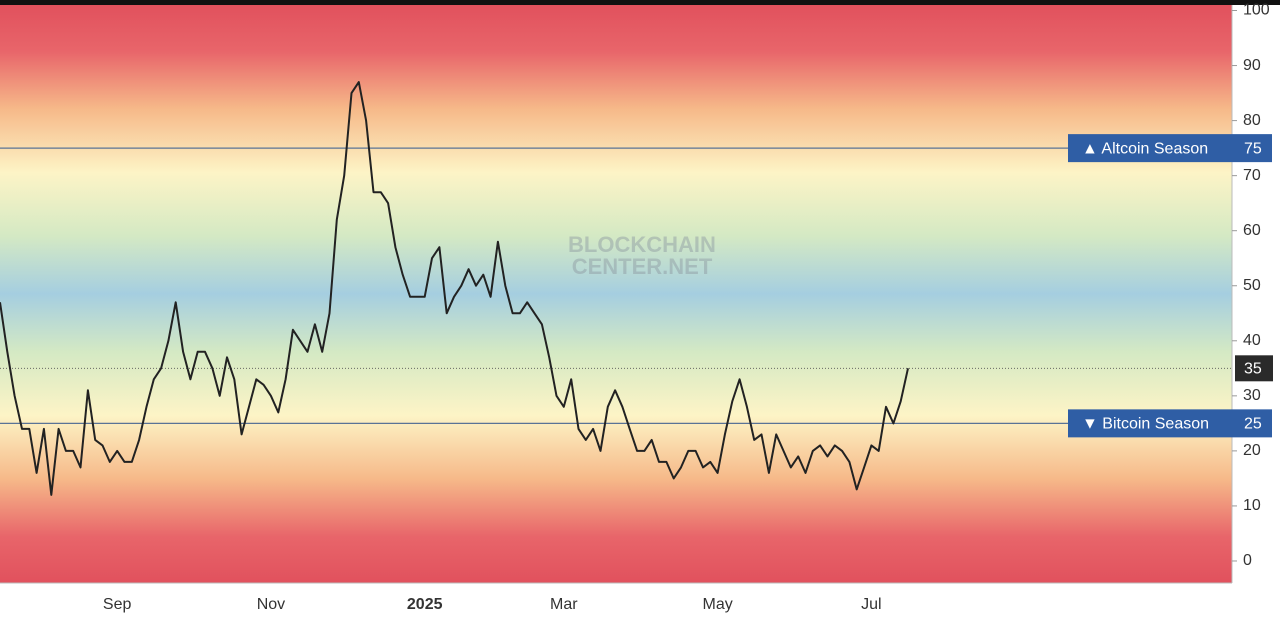 Image resolution: width=1280 pixels, height=618 pixels. Describe the element at coordinates (271, 604) in the screenshot. I see `x-tick-label: Nov` at that location.